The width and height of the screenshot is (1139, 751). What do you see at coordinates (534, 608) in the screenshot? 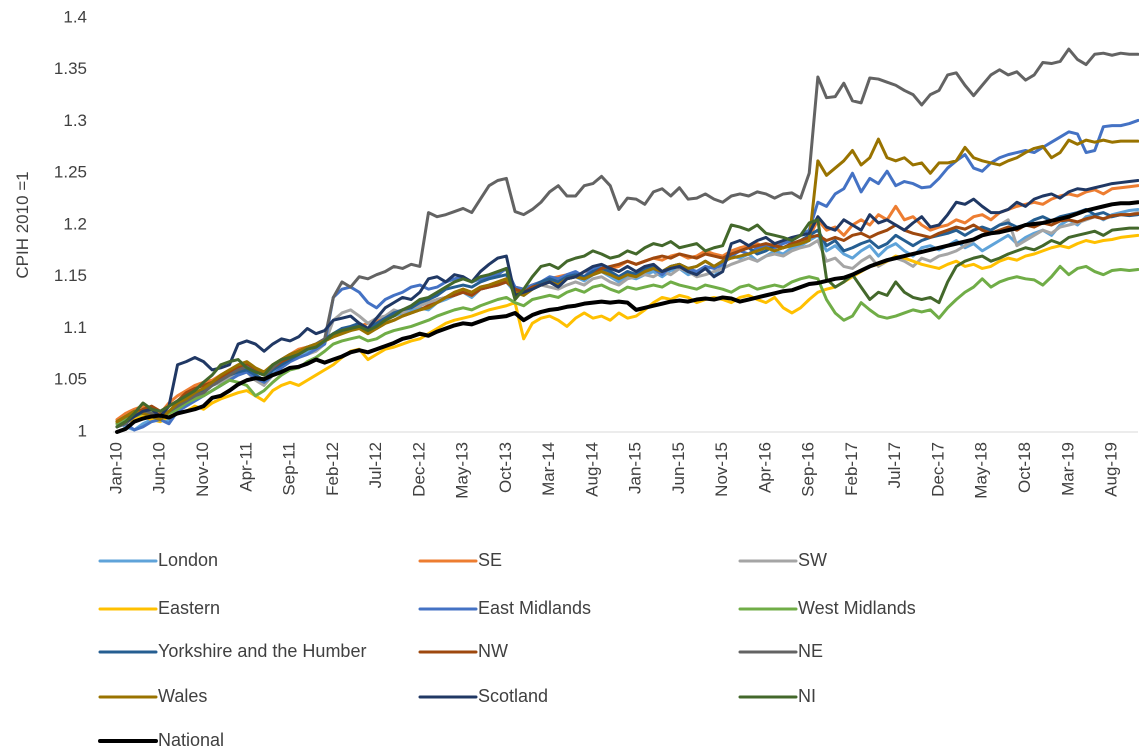
I see `legend-label: East Midlands` at bounding box center [534, 608].